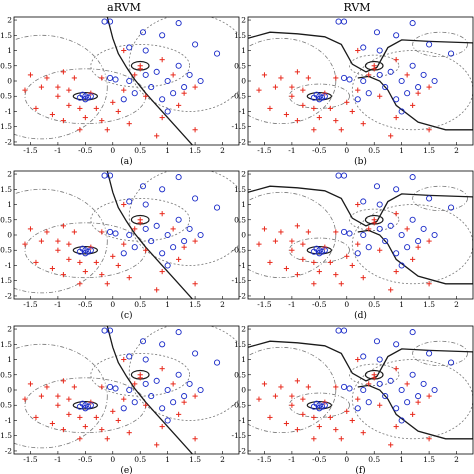 This screenshot has width=474, height=474. What do you see at coordinates (240, 344) in the screenshot?
I see `y-tick-label: 1.5` at bounding box center [240, 344].